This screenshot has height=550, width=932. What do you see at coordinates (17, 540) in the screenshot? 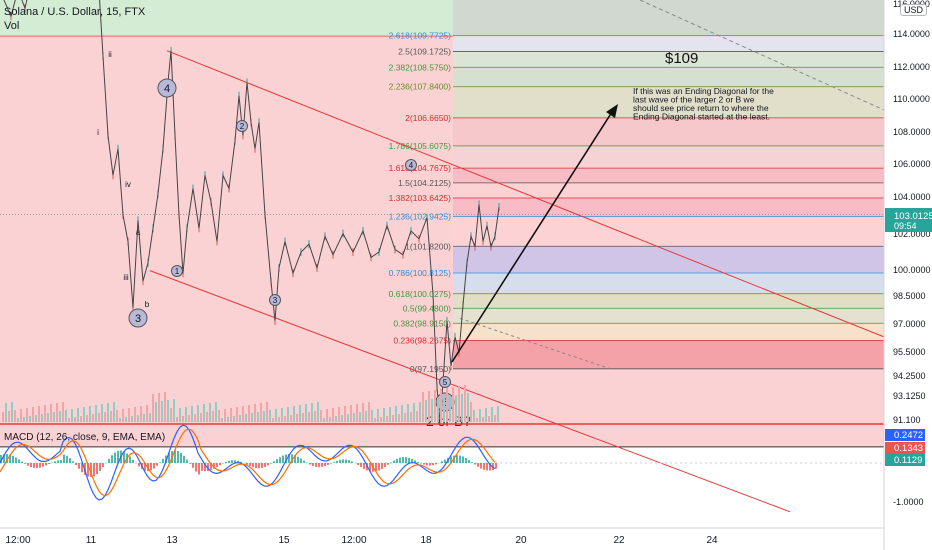
I see `time-tick-label: 12:00` at bounding box center [17, 540].